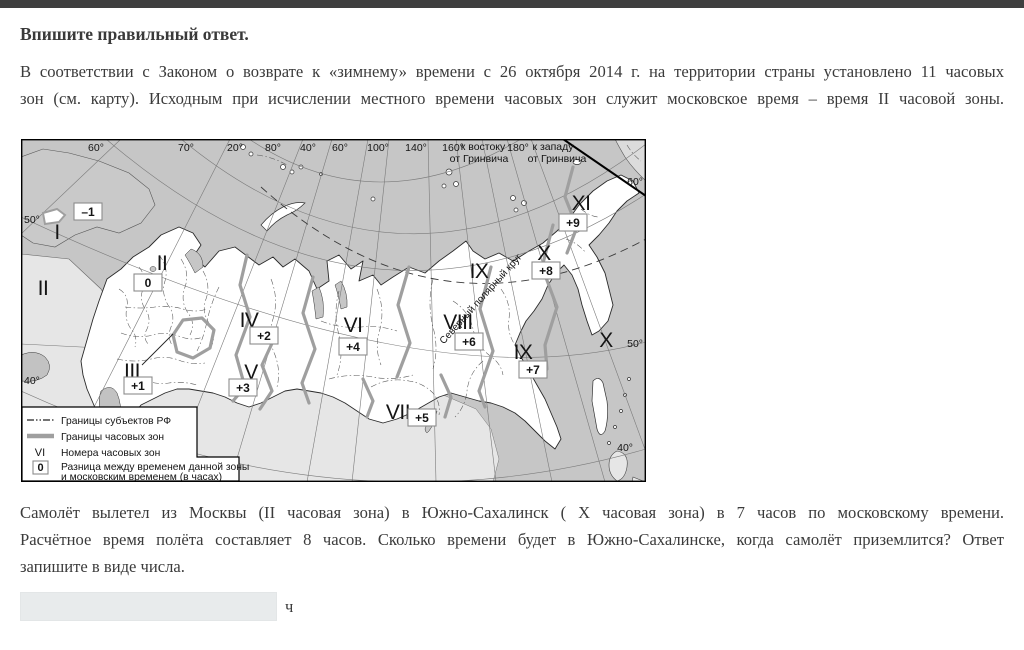 The height and width of the screenshot is (650, 1024). What do you see at coordinates (453, 235) in the screenshot?
I see `arctic-circle-line` at bounding box center [453, 235].